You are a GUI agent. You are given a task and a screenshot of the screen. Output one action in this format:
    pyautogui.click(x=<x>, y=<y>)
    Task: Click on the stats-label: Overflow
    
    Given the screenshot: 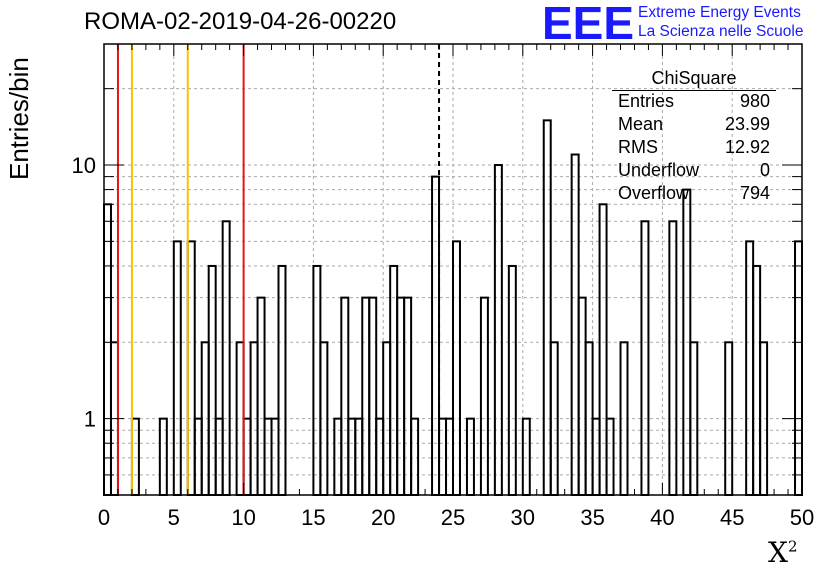 What is the action you would take?
    pyautogui.click(x=654, y=193)
    